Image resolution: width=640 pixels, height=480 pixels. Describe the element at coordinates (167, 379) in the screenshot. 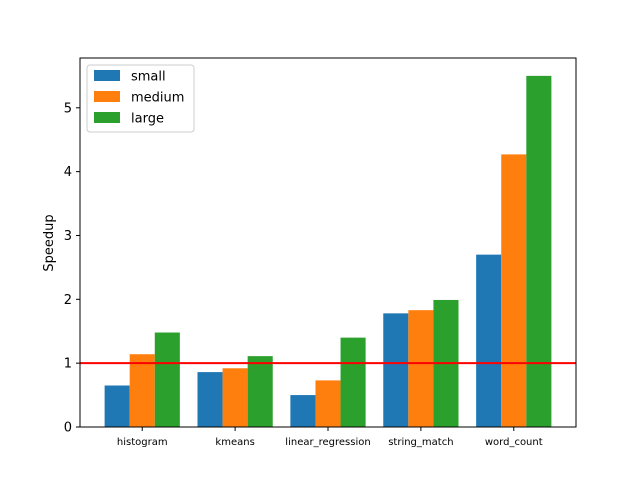

I see `bar-large-histogram` at that location.